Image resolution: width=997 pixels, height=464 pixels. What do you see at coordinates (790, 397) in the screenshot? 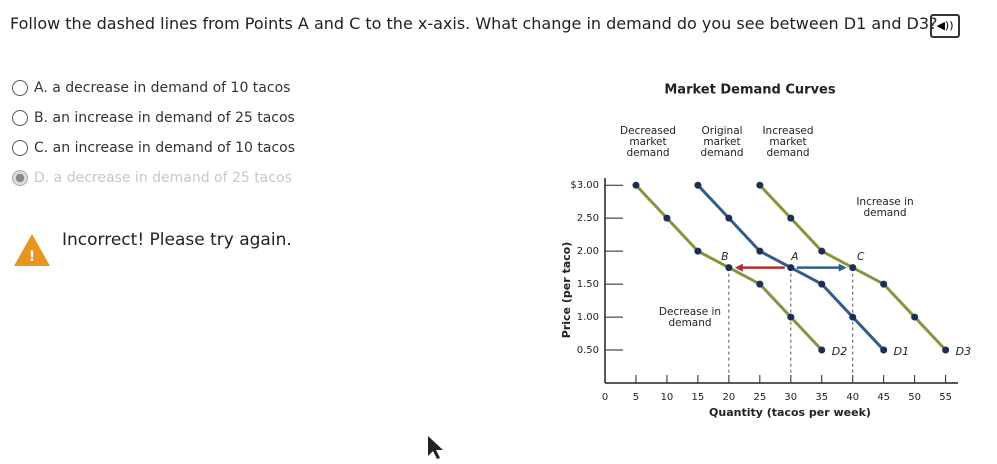
I see `x-tick-label: 30` at bounding box center [790, 397].